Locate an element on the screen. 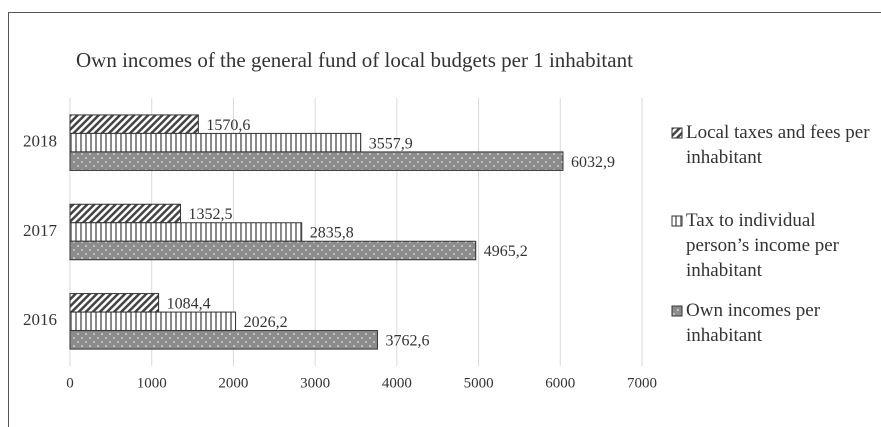 The height and width of the screenshot is (427, 881). value-label: 3762,6 is located at coordinates (407, 341).